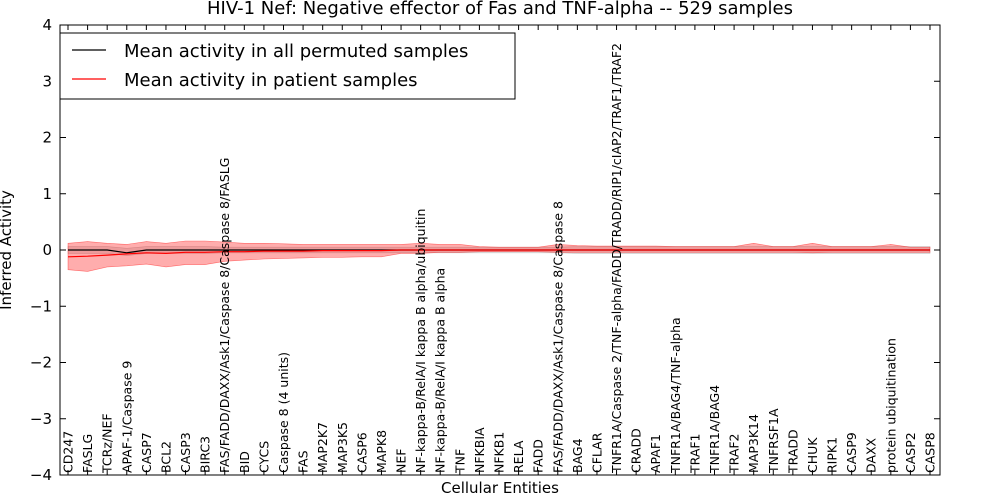 Image resolution: width=1000 pixels, height=500 pixels. What do you see at coordinates (146, 452) in the screenshot?
I see `x-category-label: CASP7` at bounding box center [146, 452].